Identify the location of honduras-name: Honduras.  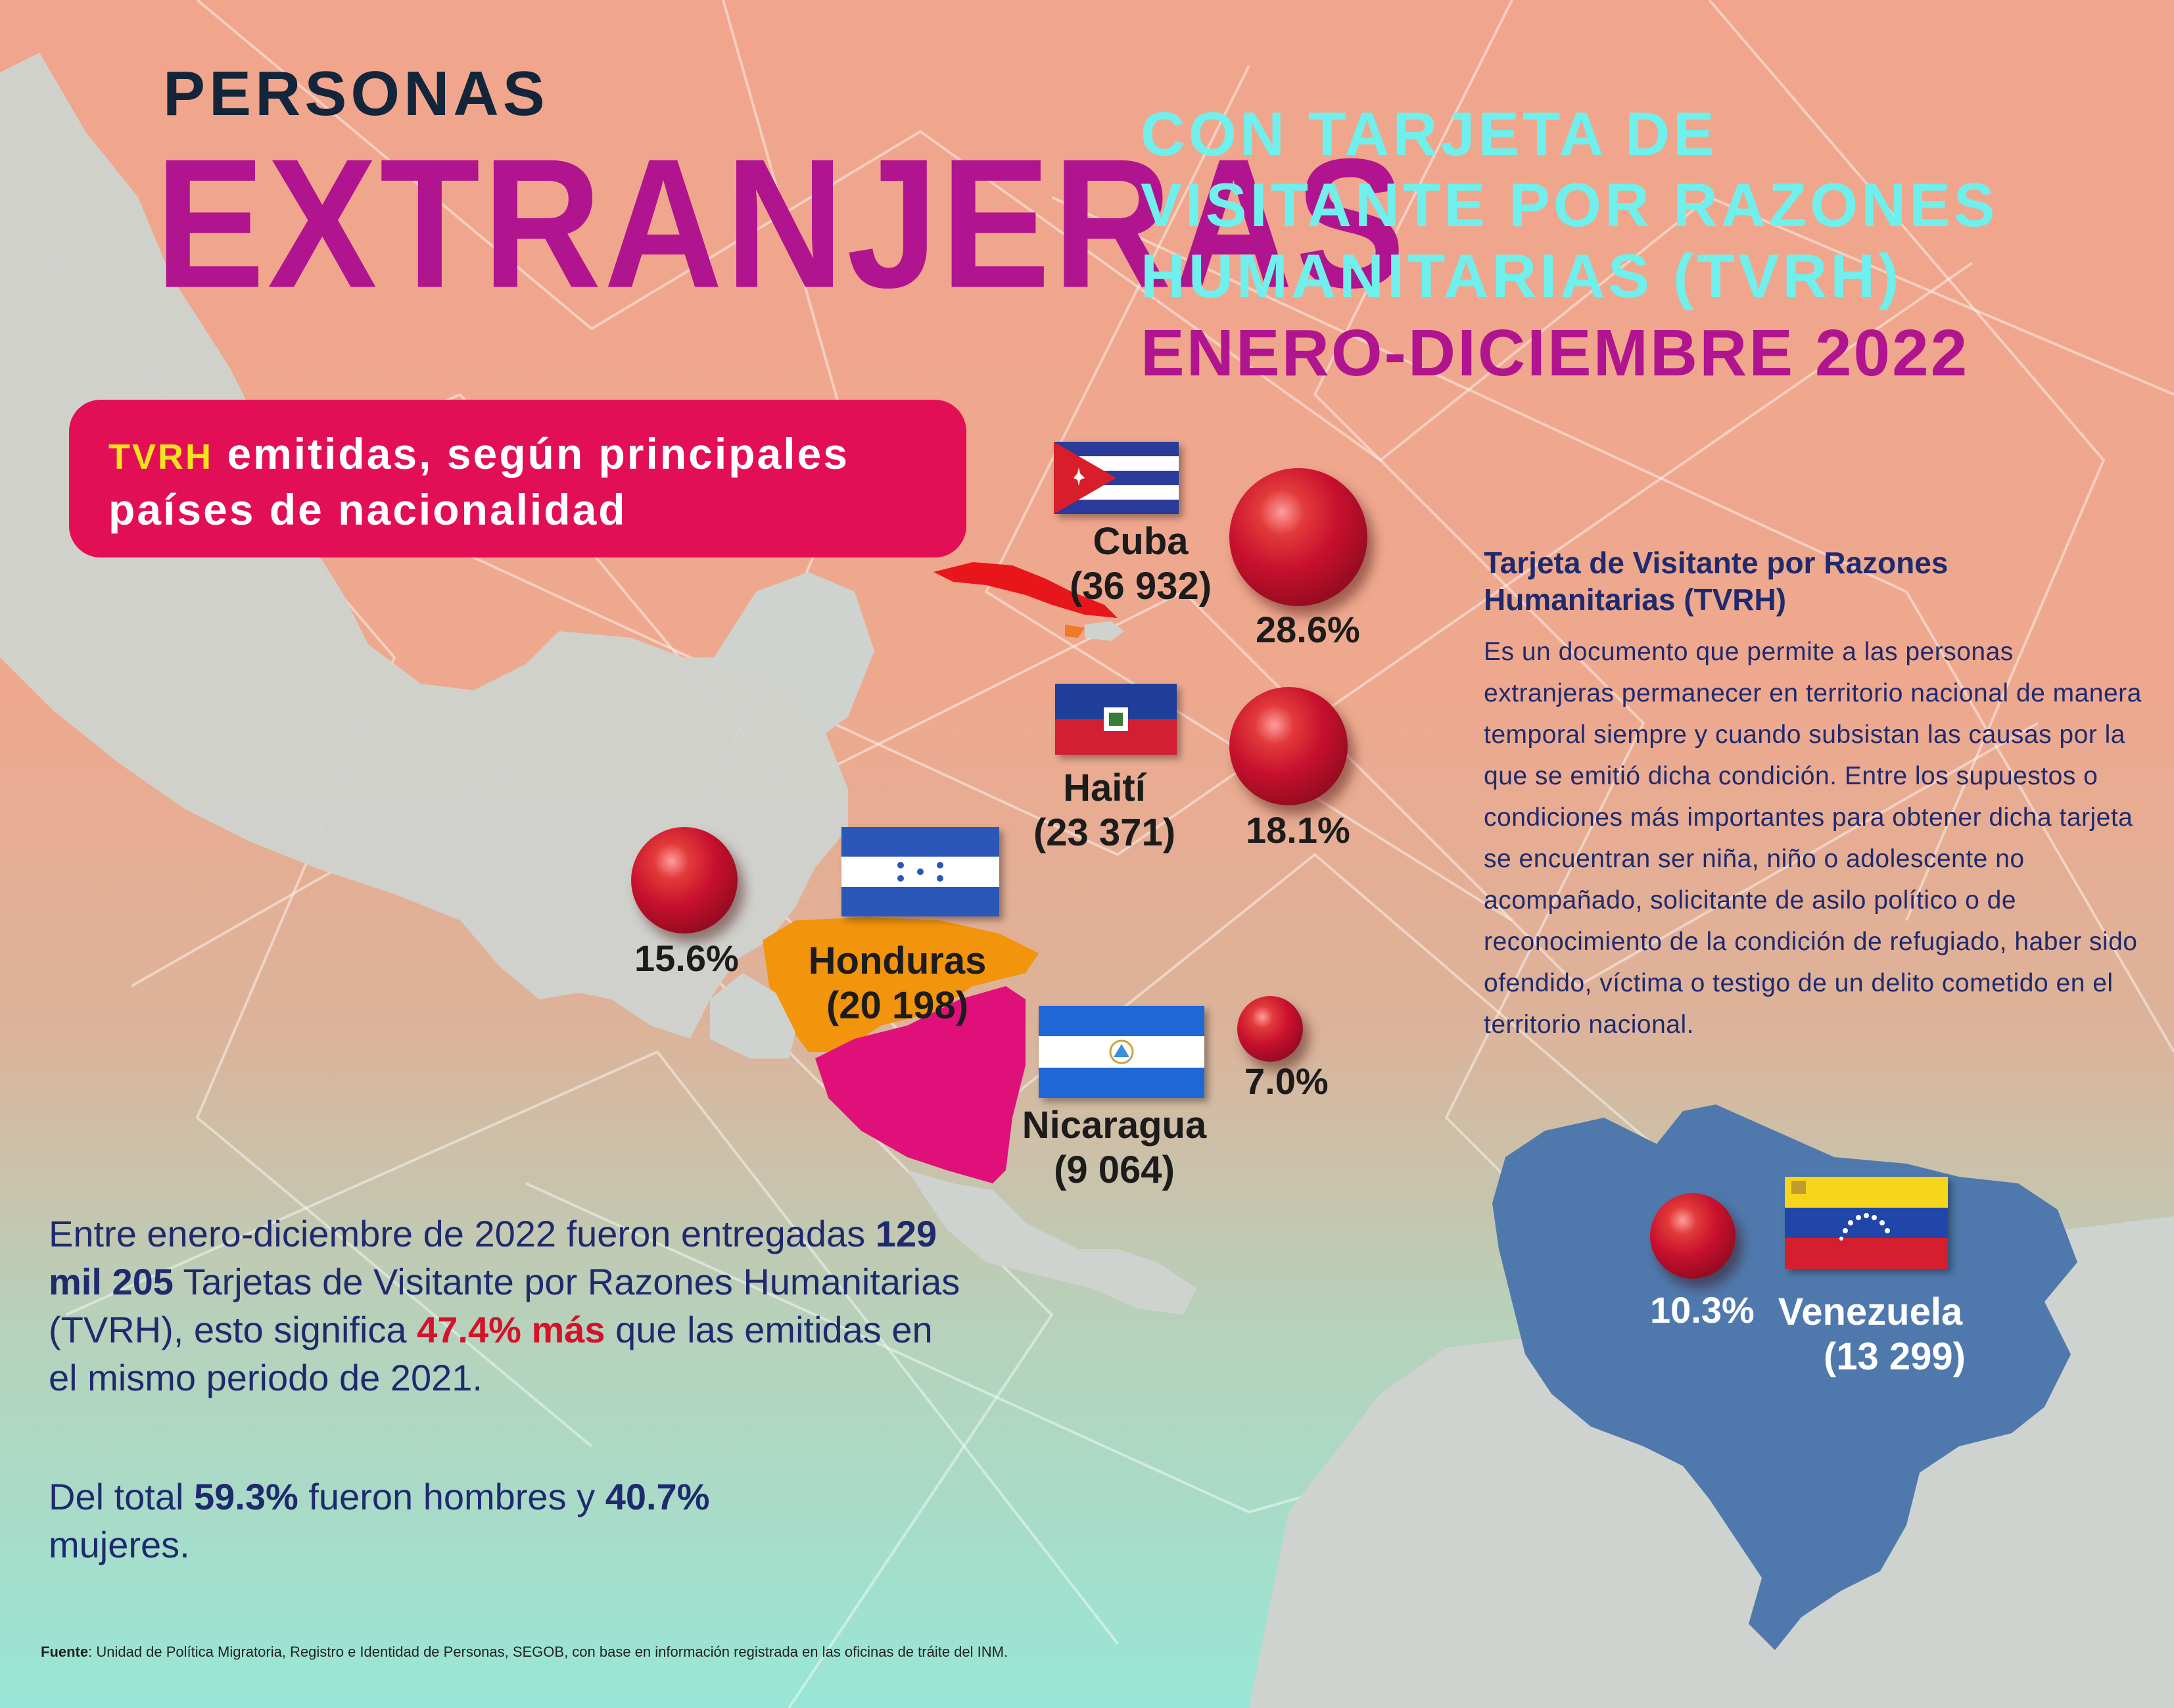
(898, 960).